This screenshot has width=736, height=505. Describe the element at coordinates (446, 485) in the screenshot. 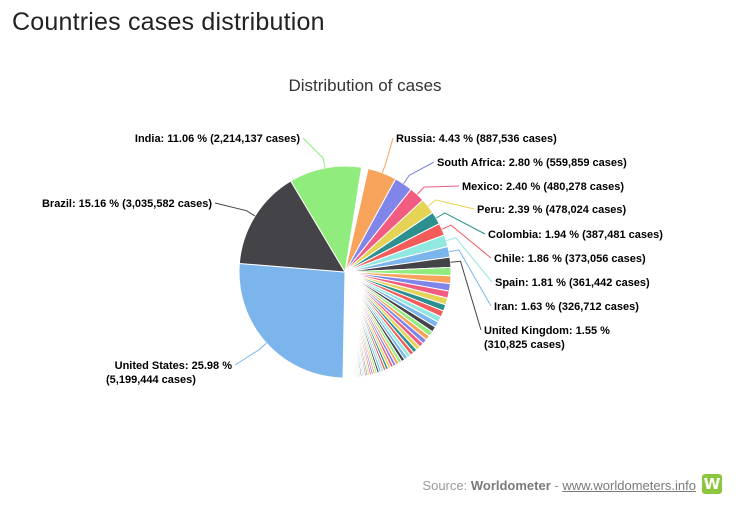

I see `source-prefix: Source:` at that location.